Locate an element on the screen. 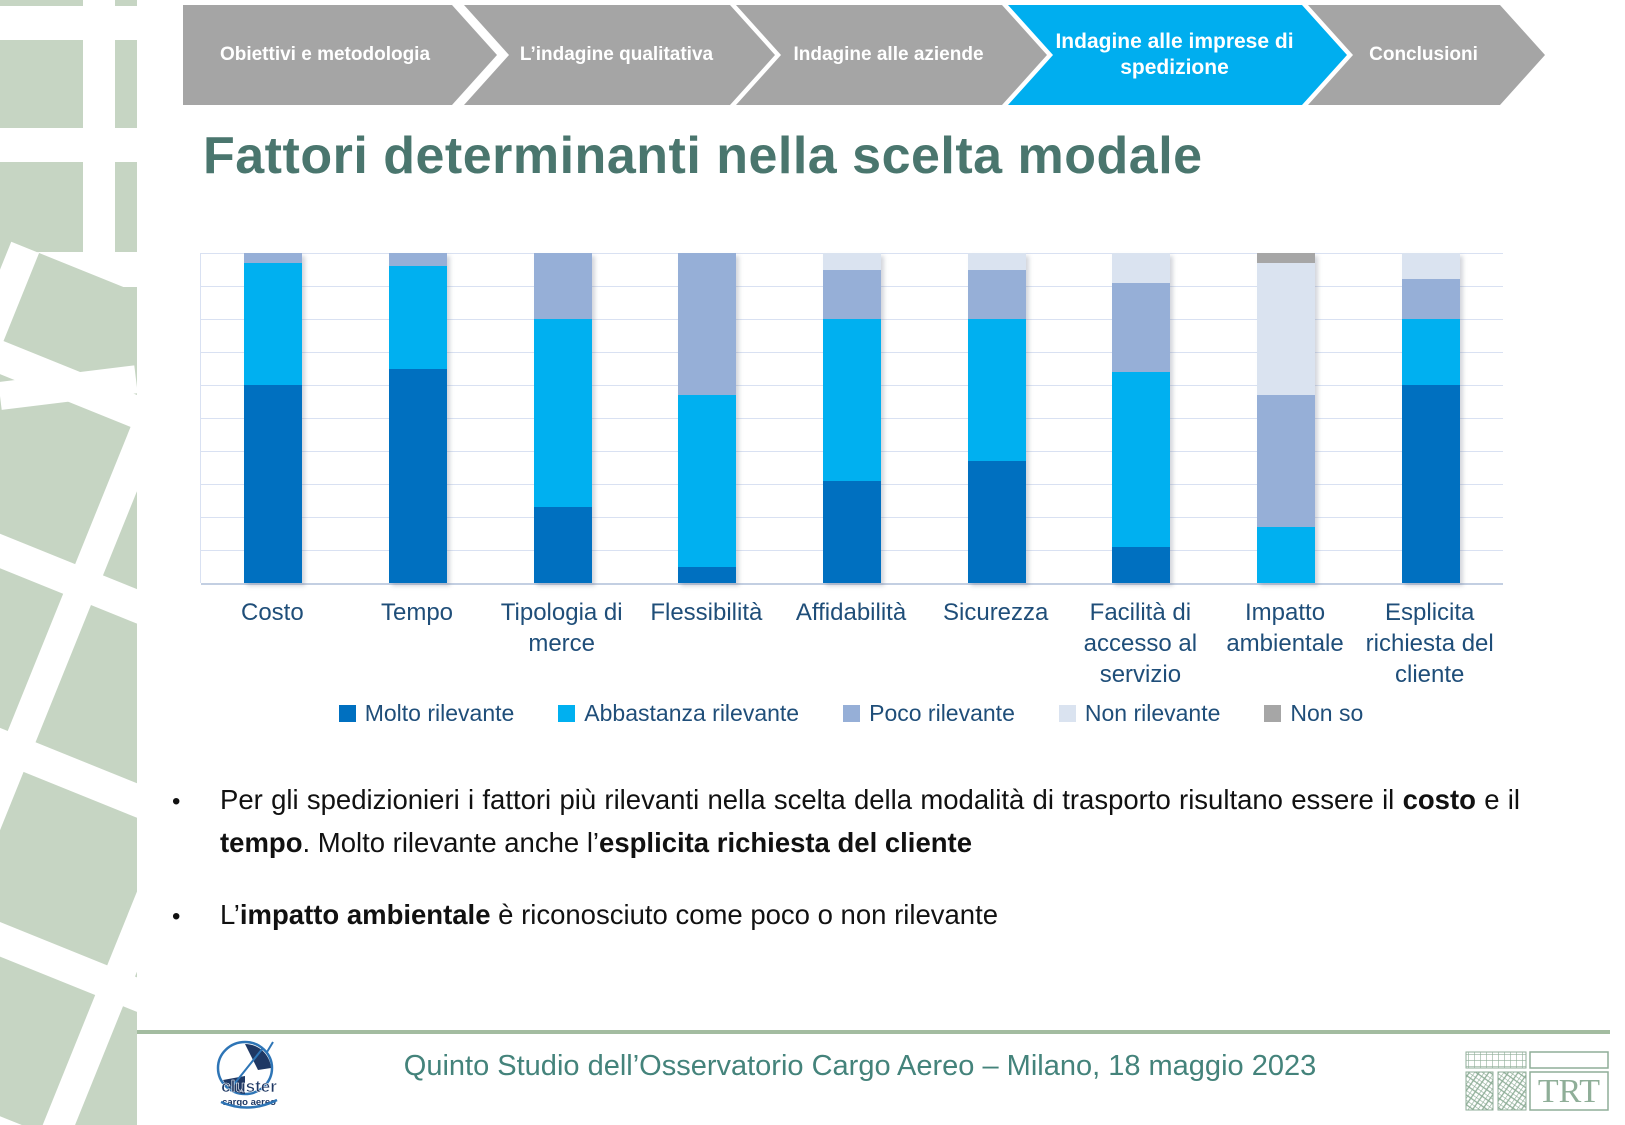  bar-segment-poco-rilevante-esplicita-richiesta-del-cliente is located at coordinates (1430, 299).